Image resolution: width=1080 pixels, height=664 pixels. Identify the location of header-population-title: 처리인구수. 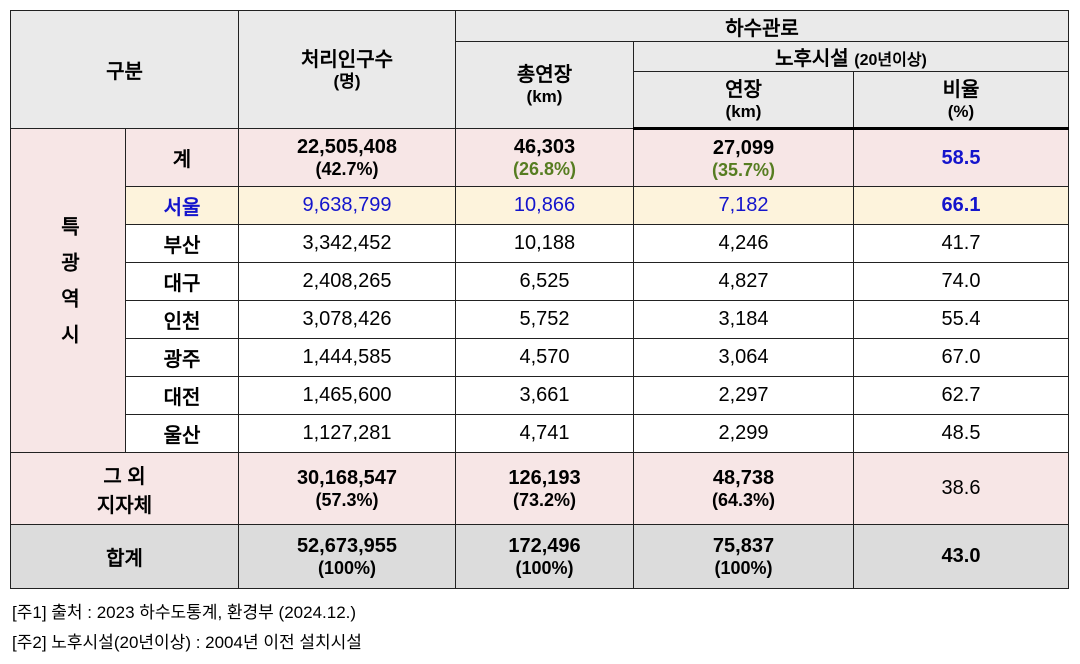
(347, 59).